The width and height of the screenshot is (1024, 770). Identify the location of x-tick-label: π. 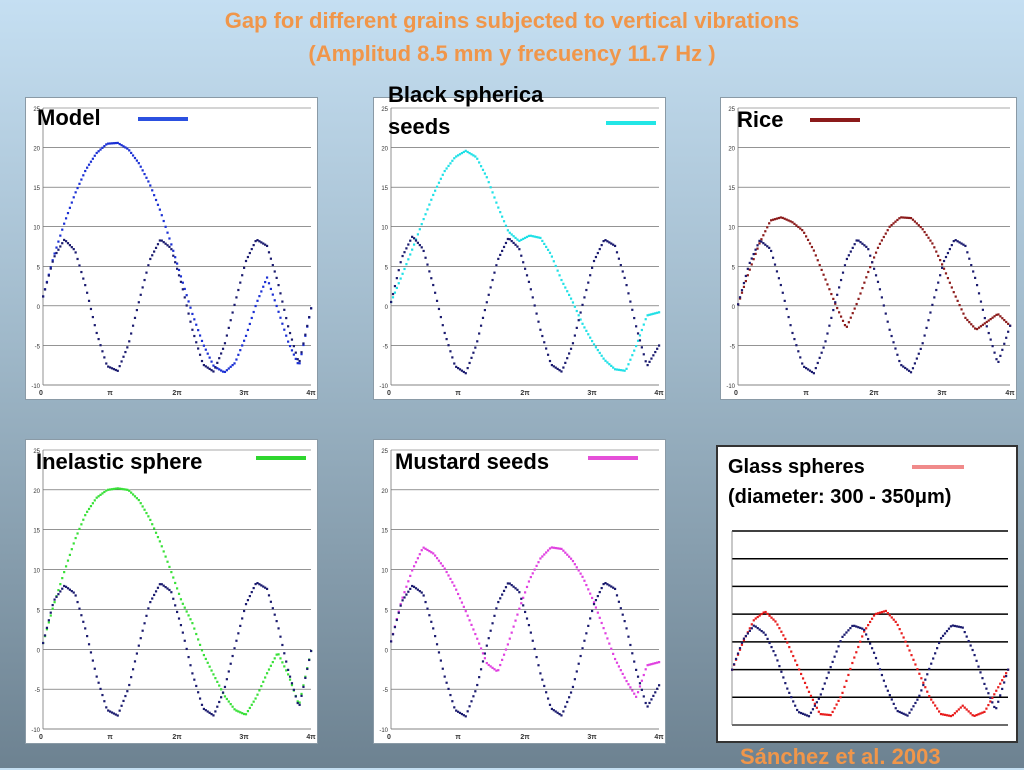
(458, 737).